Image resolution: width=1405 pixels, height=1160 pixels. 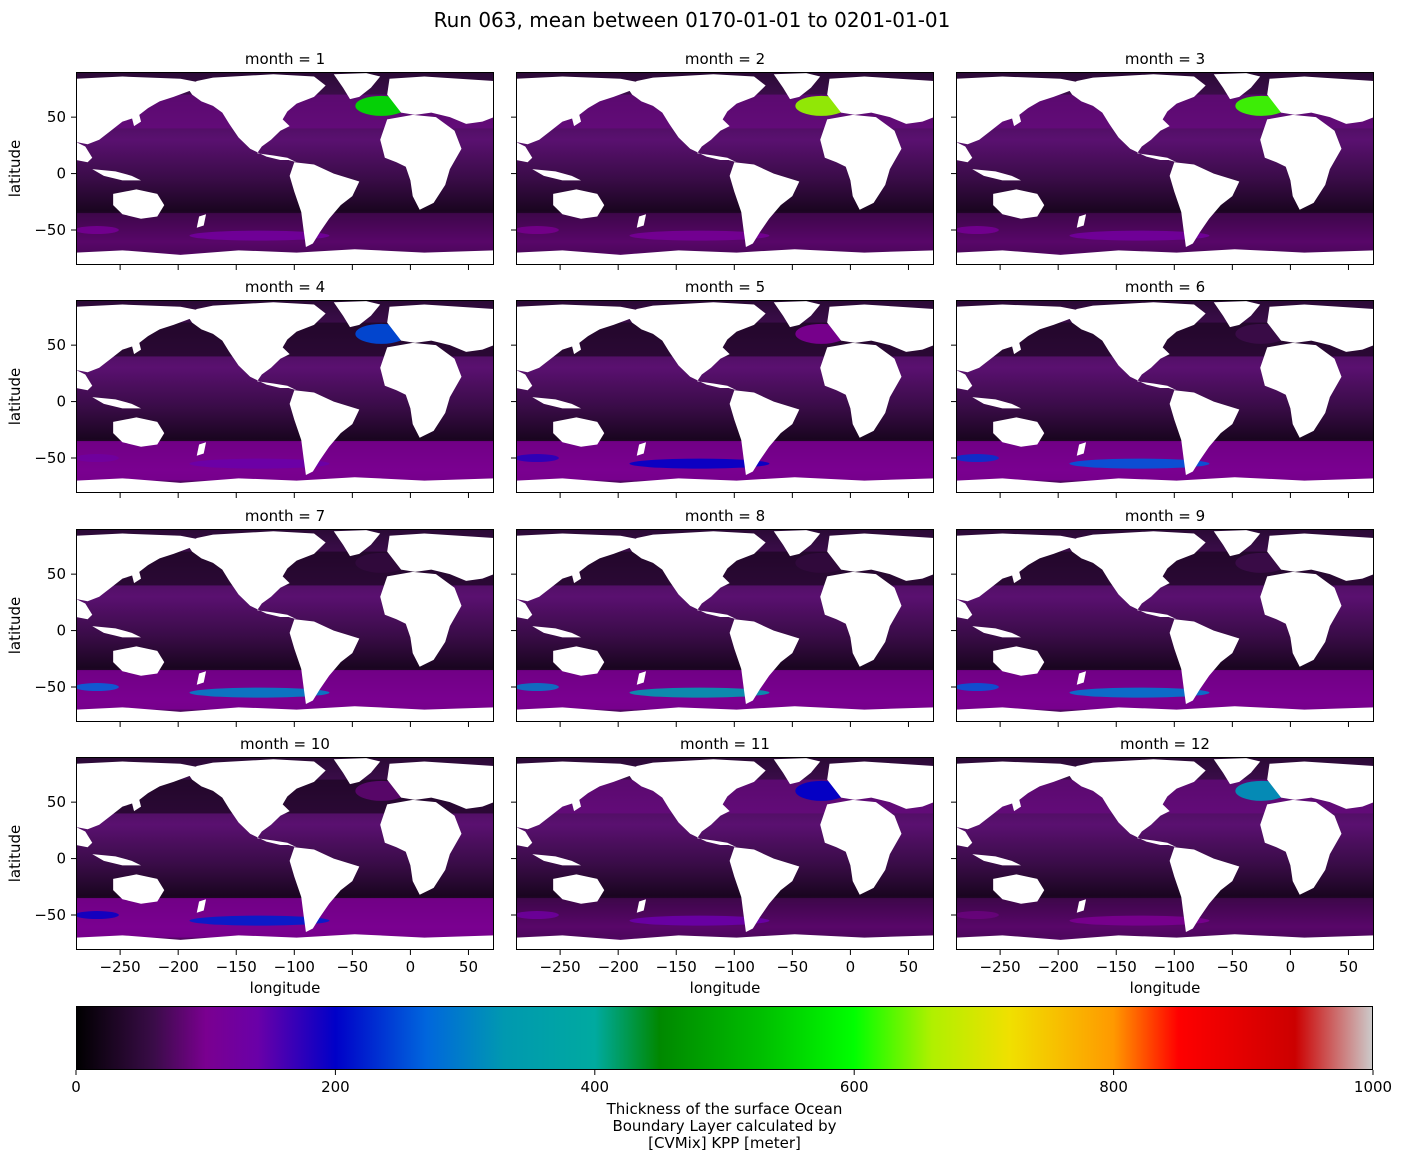 I want to click on panel-title: month = 10, so click(x=285, y=744).